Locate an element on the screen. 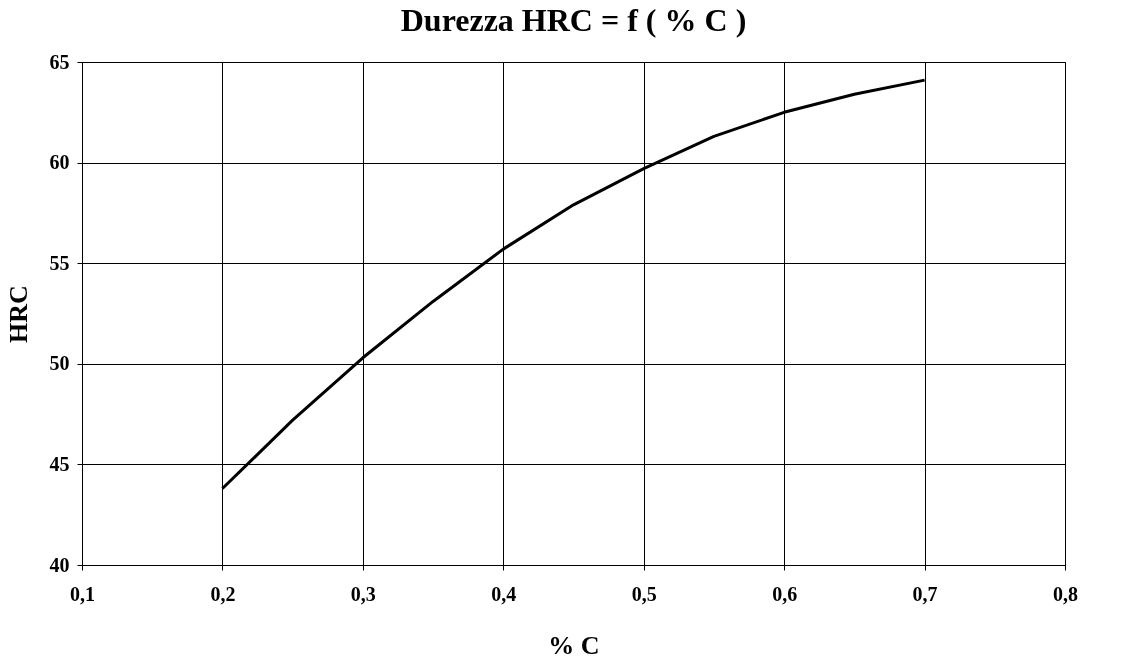  y-tick-label: 55 is located at coordinates (59, 262).